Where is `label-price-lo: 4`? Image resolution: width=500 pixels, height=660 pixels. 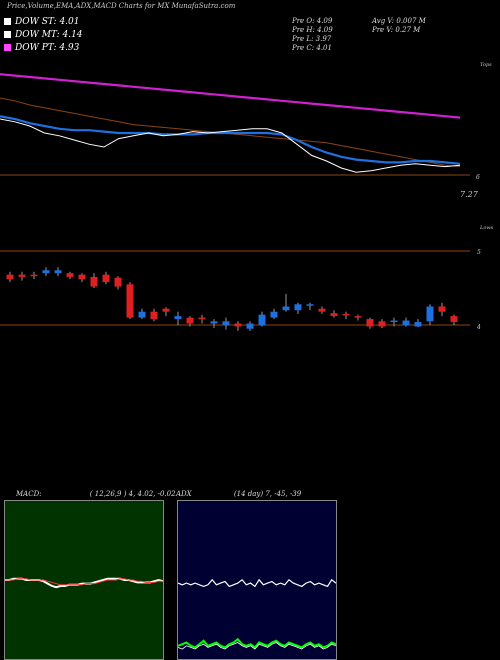 label-price-lo: 4 is located at coordinates (478, 327).